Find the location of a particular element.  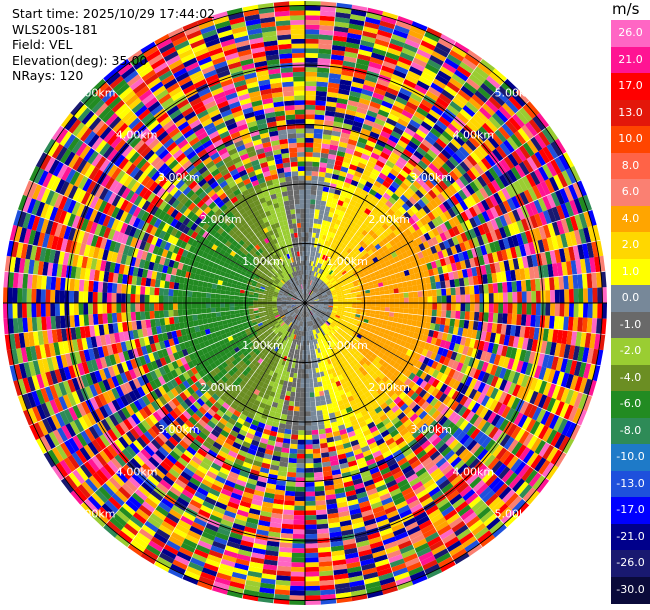

colorbar-tick-label: 17.0 is located at coordinates (630, 86).